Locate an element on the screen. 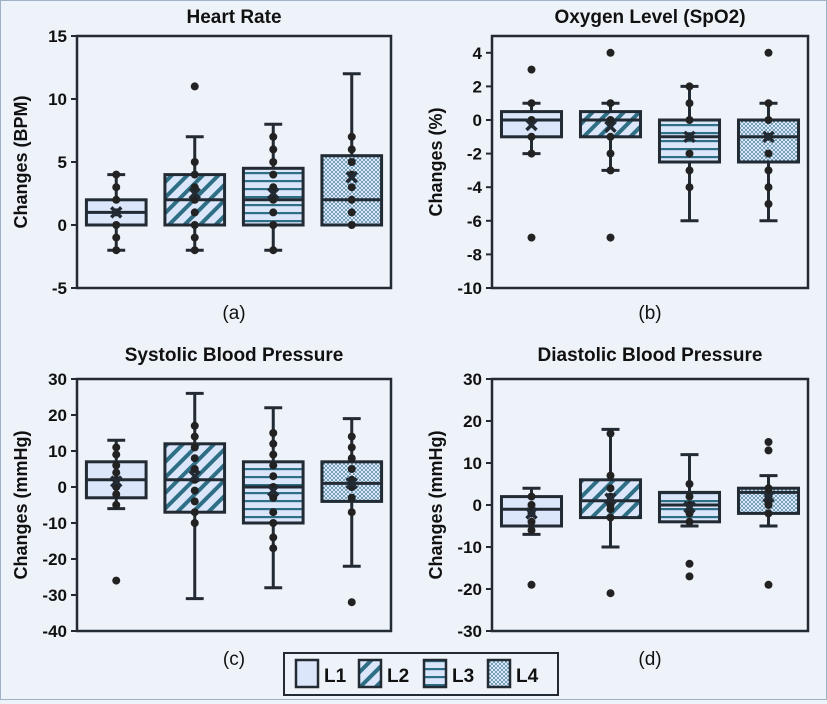 This screenshot has height=704, width=827. legend-frame is located at coordinates (421, 674).